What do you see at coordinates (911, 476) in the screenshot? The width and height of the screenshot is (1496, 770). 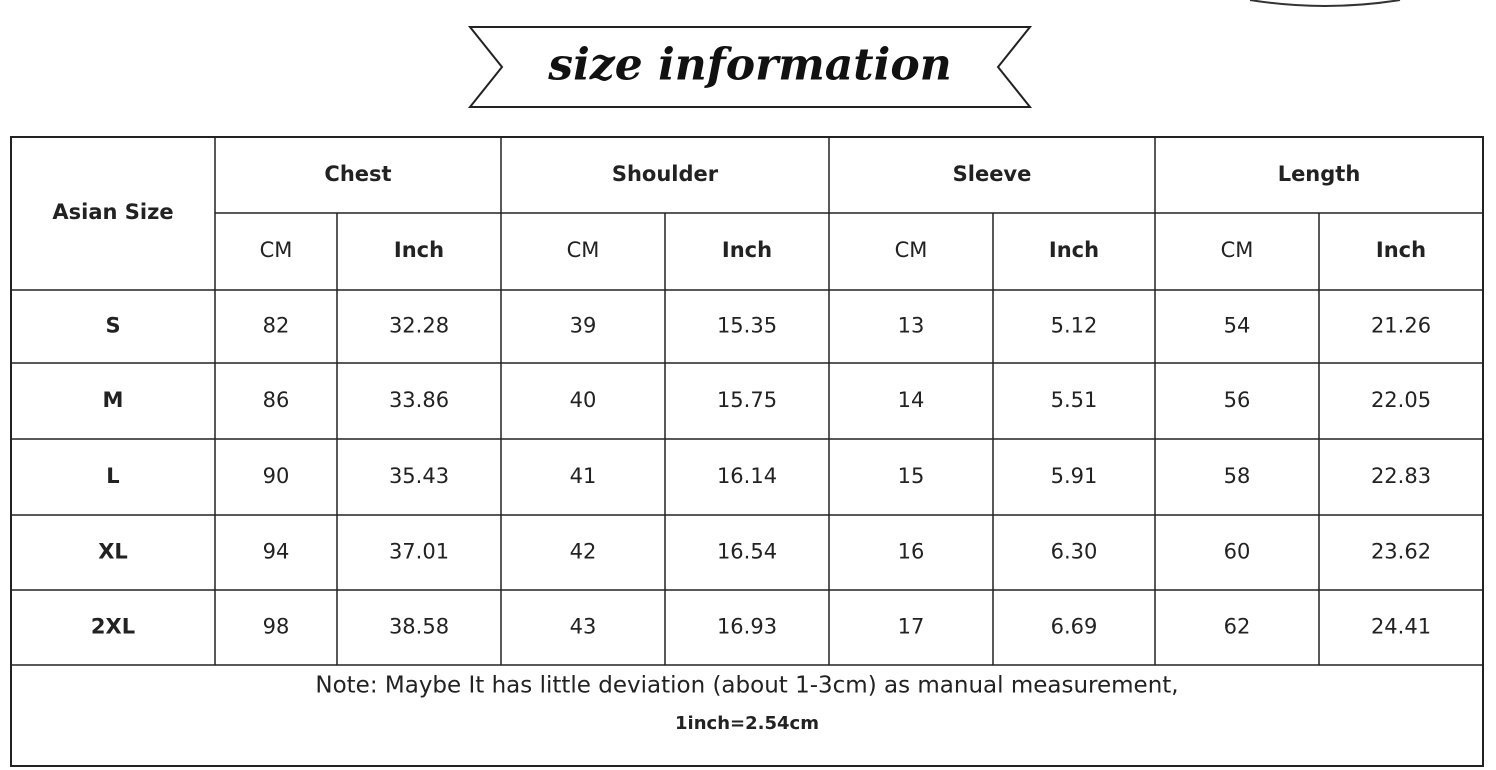 I see `cell: 15` at bounding box center [911, 476].